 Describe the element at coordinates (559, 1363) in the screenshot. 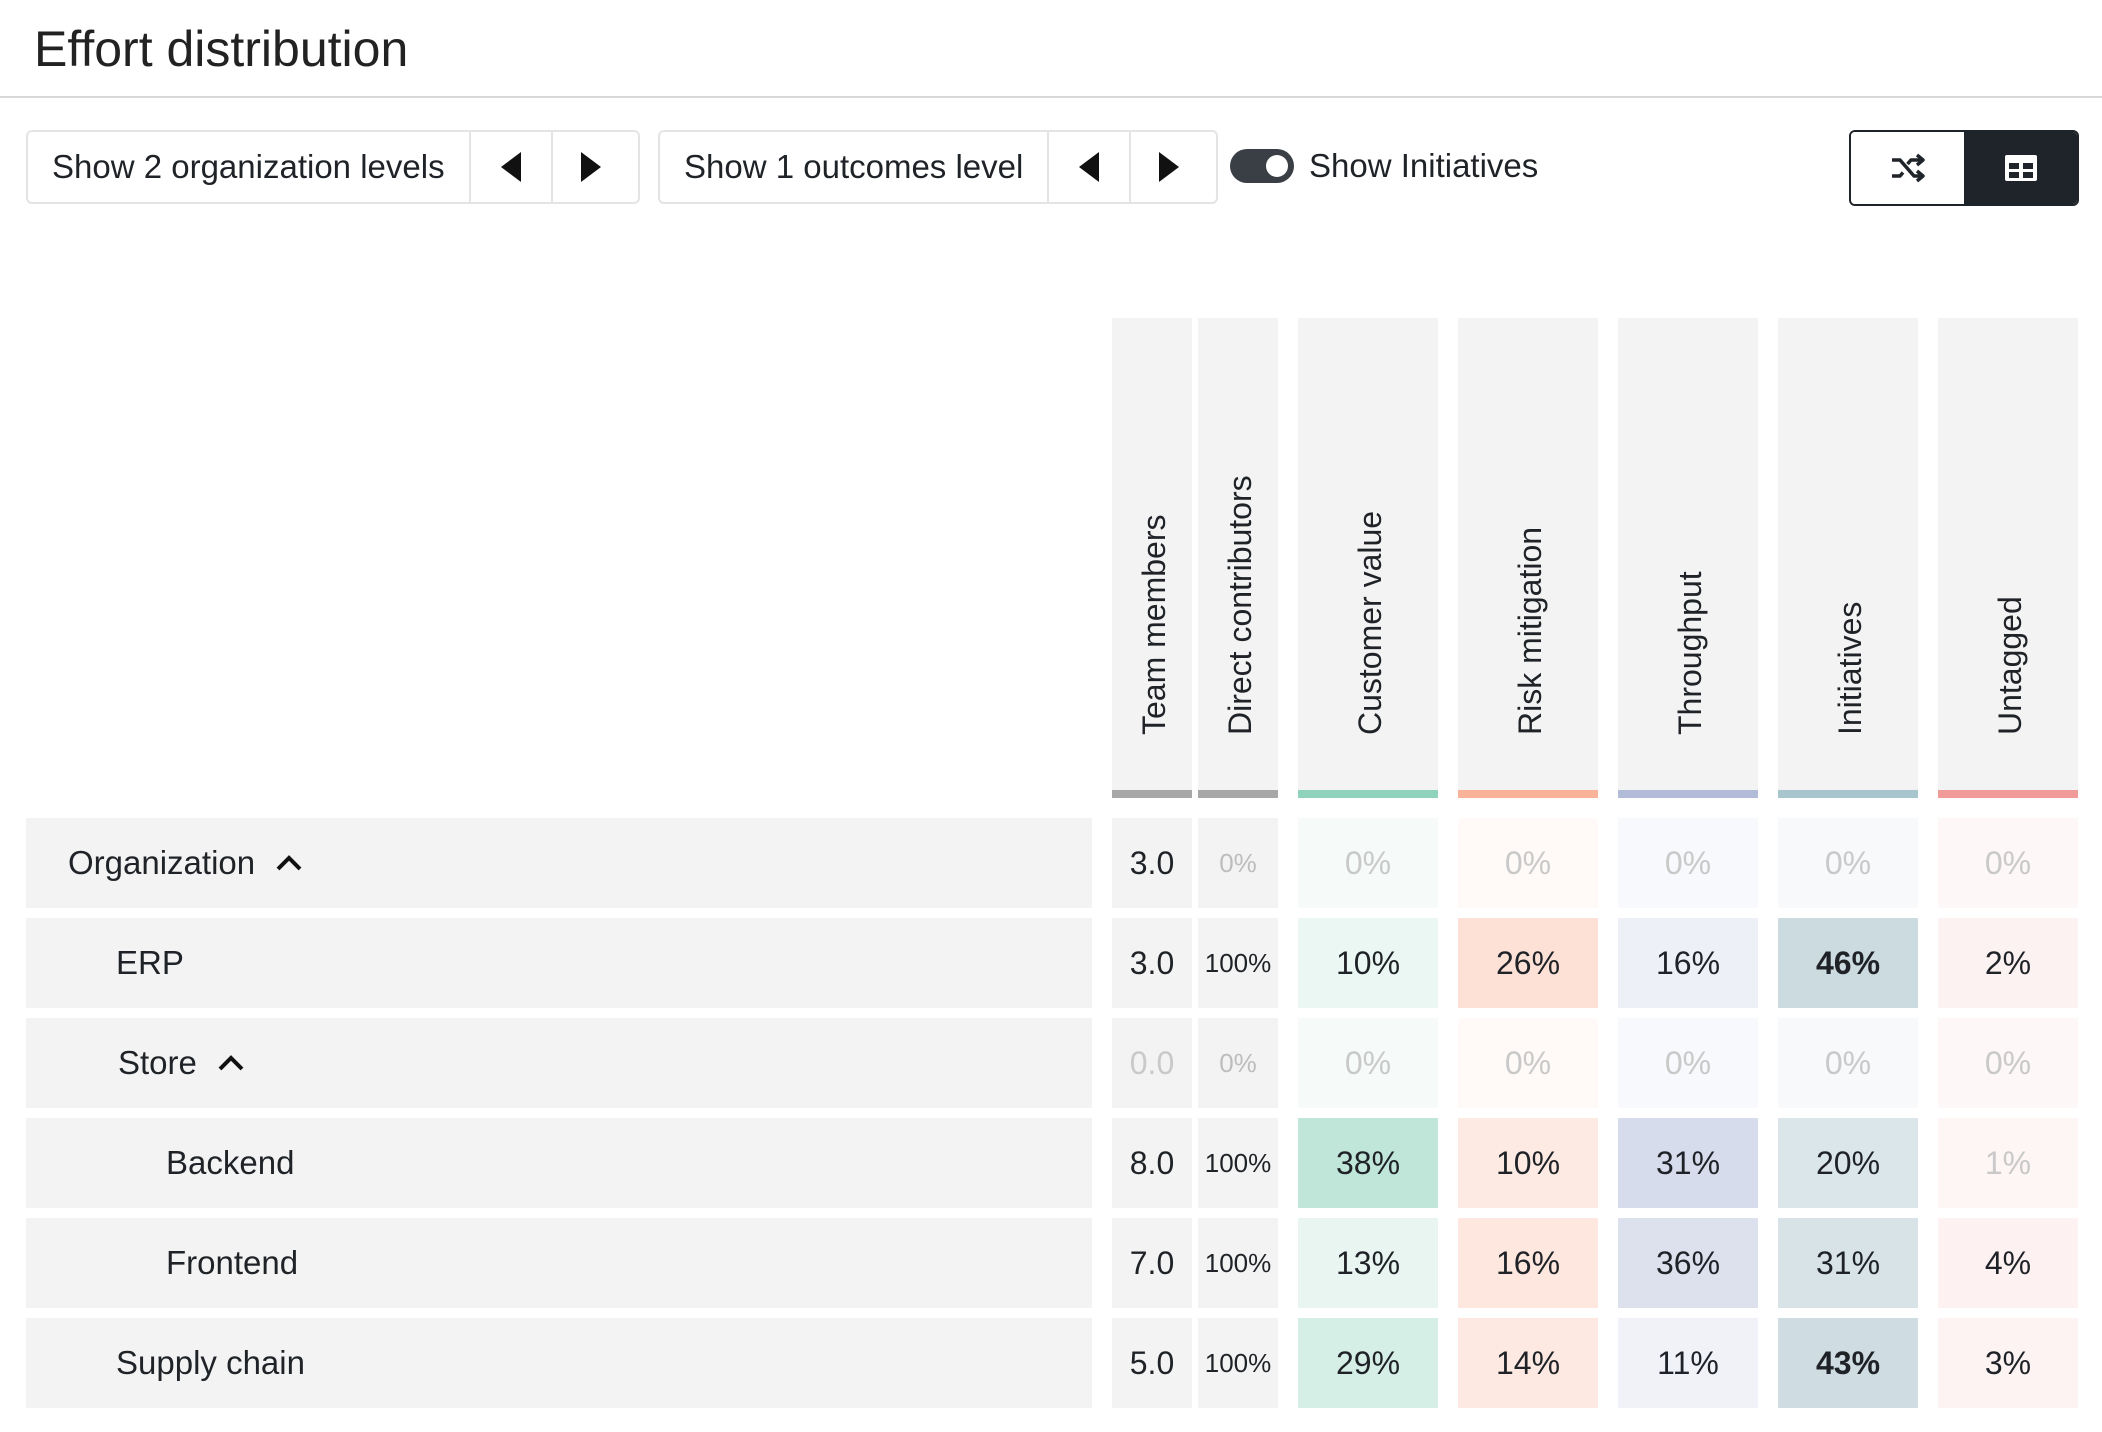

I see `row-label-supply-chain: Supply chain` at that location.